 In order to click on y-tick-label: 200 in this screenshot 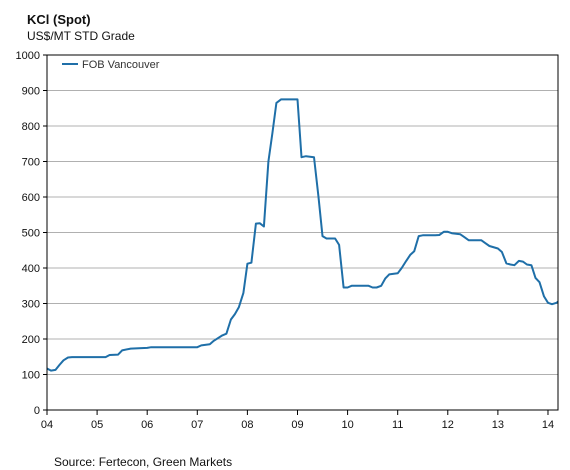, I will do `click(31, 340)`.